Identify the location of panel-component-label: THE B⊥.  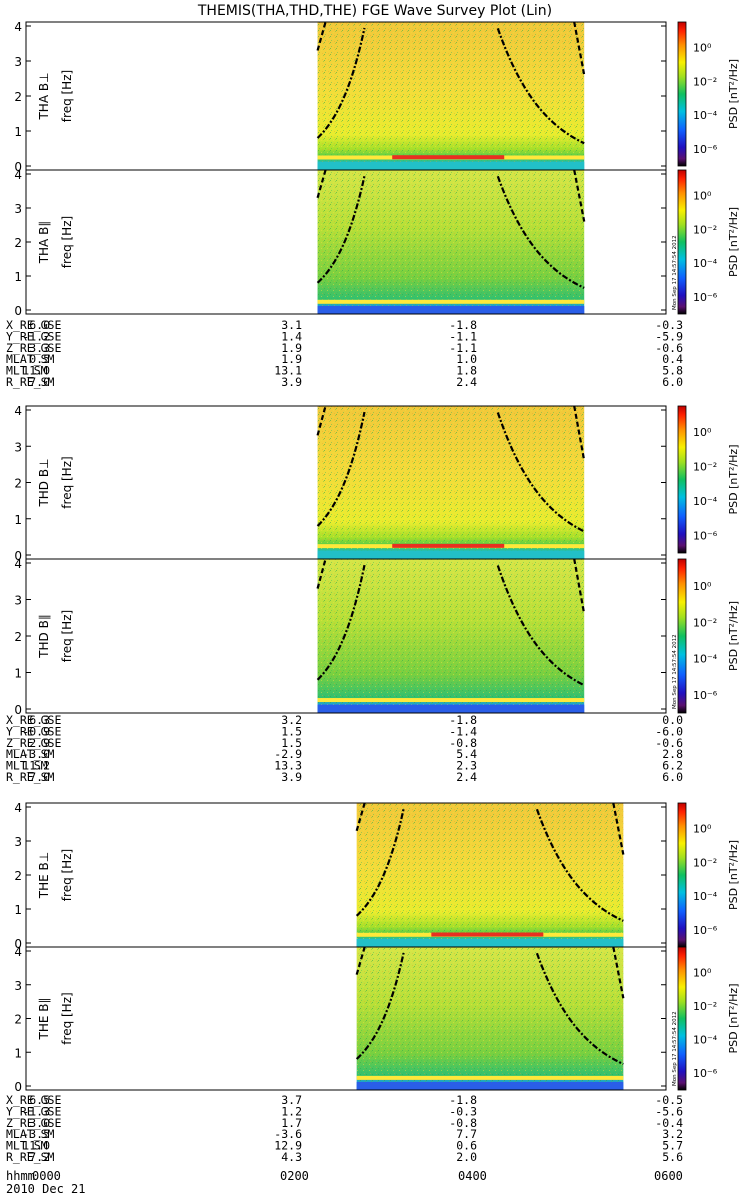
(44, 875).